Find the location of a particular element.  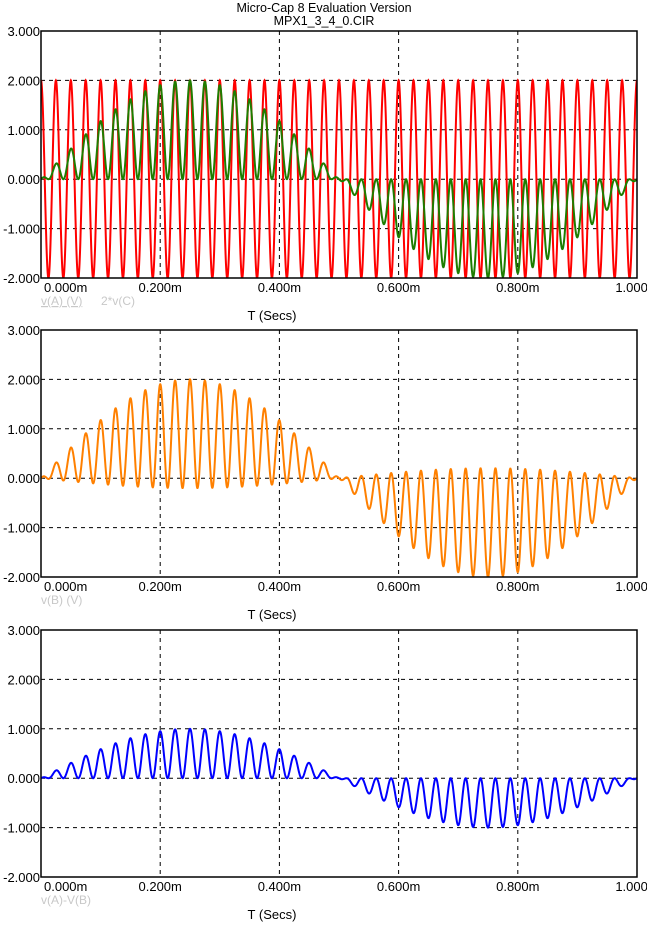

series-line-v-a-v-b- is located at coordinates (339, 778).